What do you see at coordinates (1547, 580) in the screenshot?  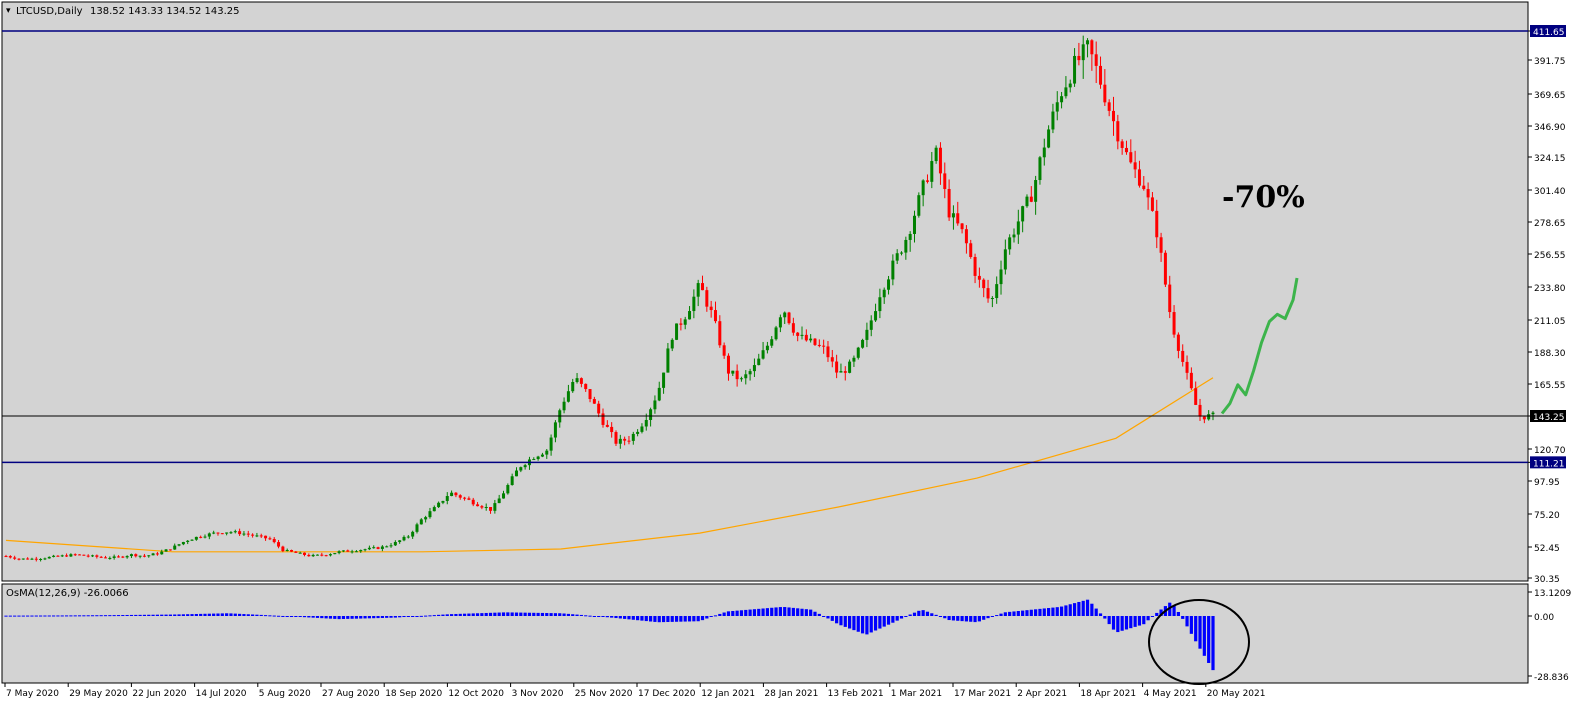 I see `y-tick-label: 30.35` at bounding box center [1547, 580].